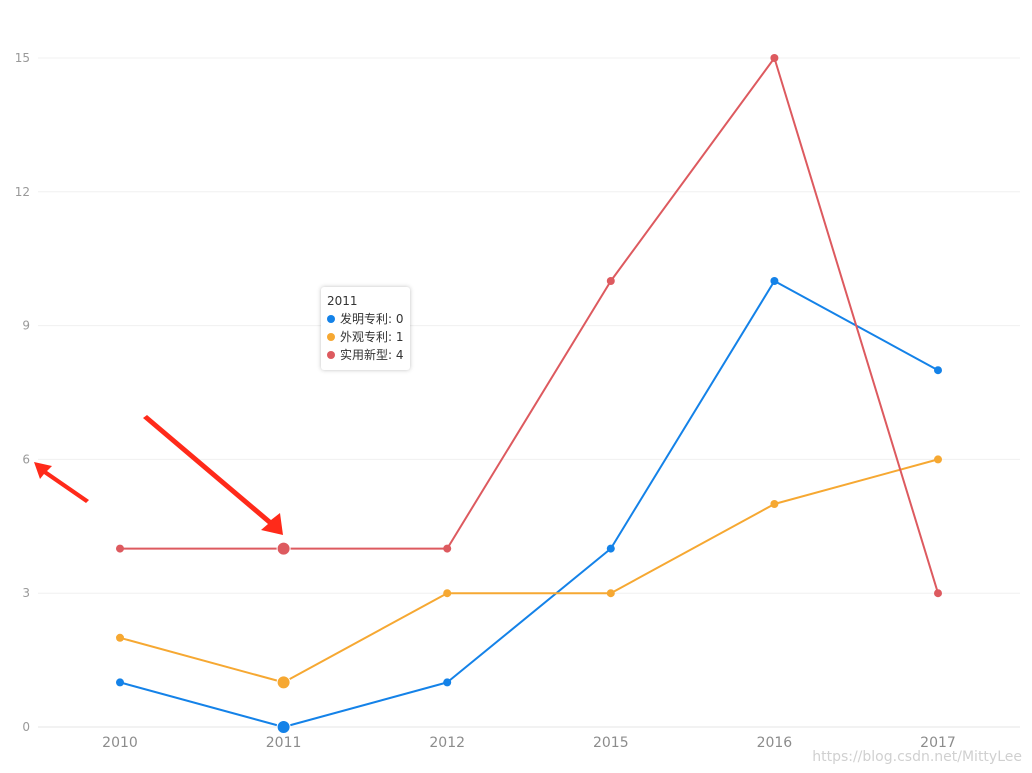 The width and height of the screenshot is (1032, 773). What do you see at coordinates (26, 459) in the screenshot?
I see `y-tick-label: 6` at bounding box center [26, 459].